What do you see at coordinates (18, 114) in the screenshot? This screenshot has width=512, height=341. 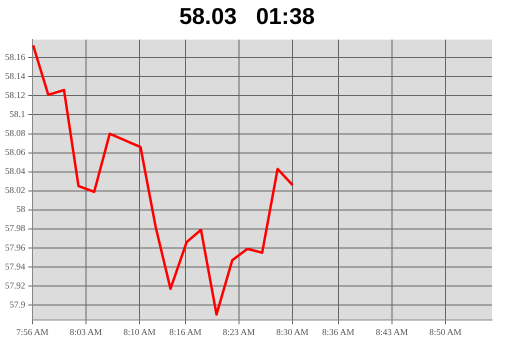 I see `y-tick-label: 58.1` at bounding box center [18, 114].